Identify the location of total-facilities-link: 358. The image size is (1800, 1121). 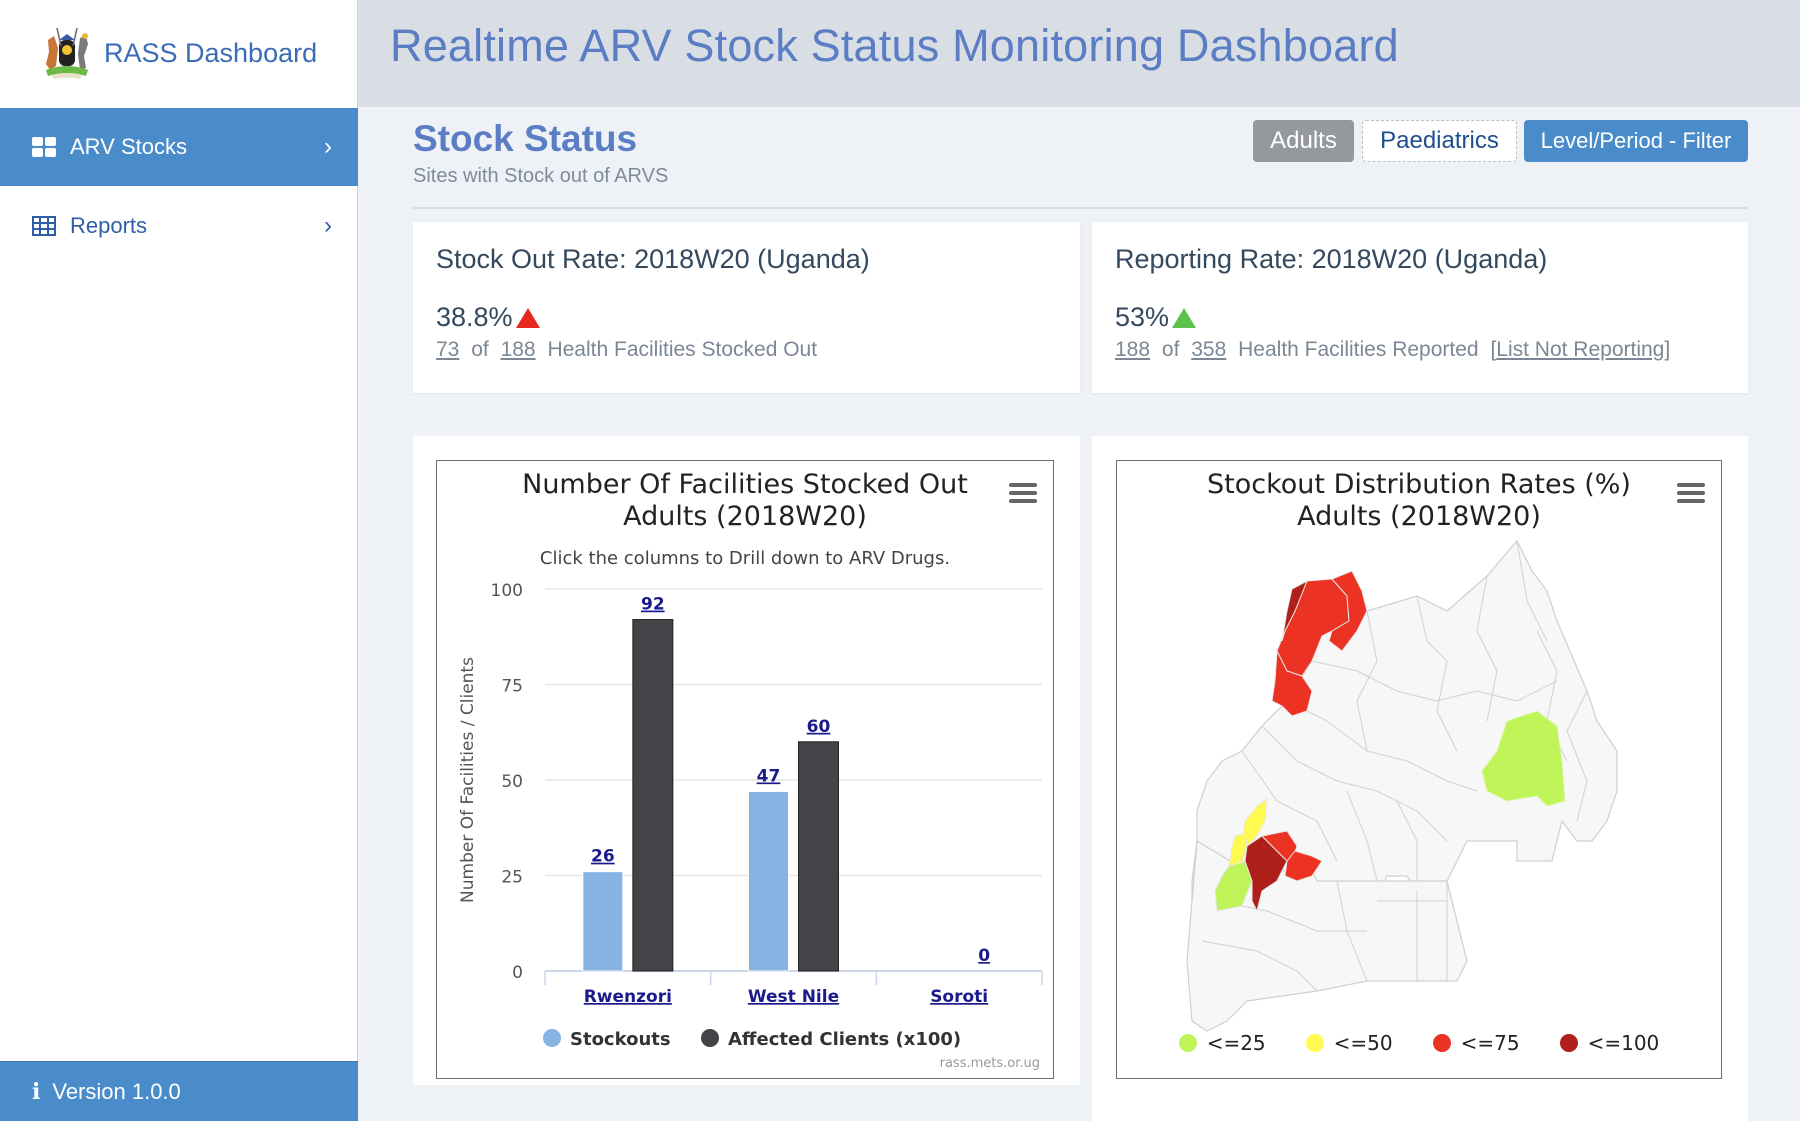
(1209, 349).